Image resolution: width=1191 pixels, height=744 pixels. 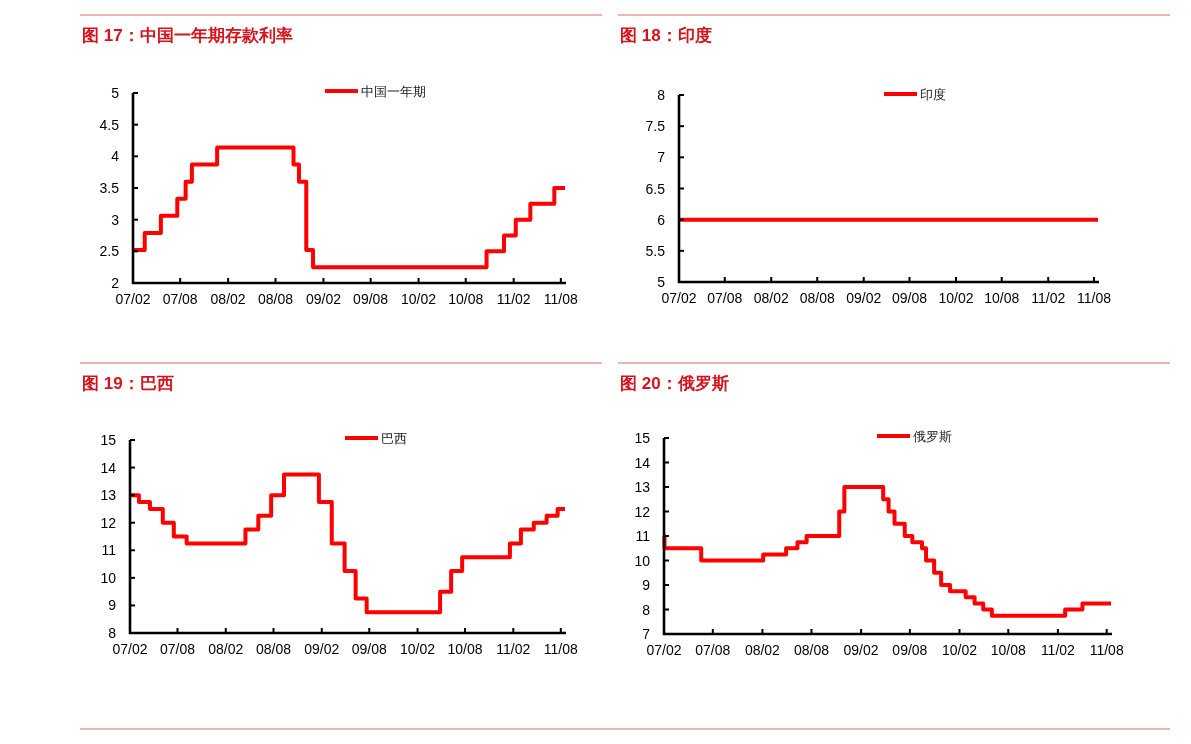 I want to click on y-tick-label: 3.5, so click(x=109, y=188).